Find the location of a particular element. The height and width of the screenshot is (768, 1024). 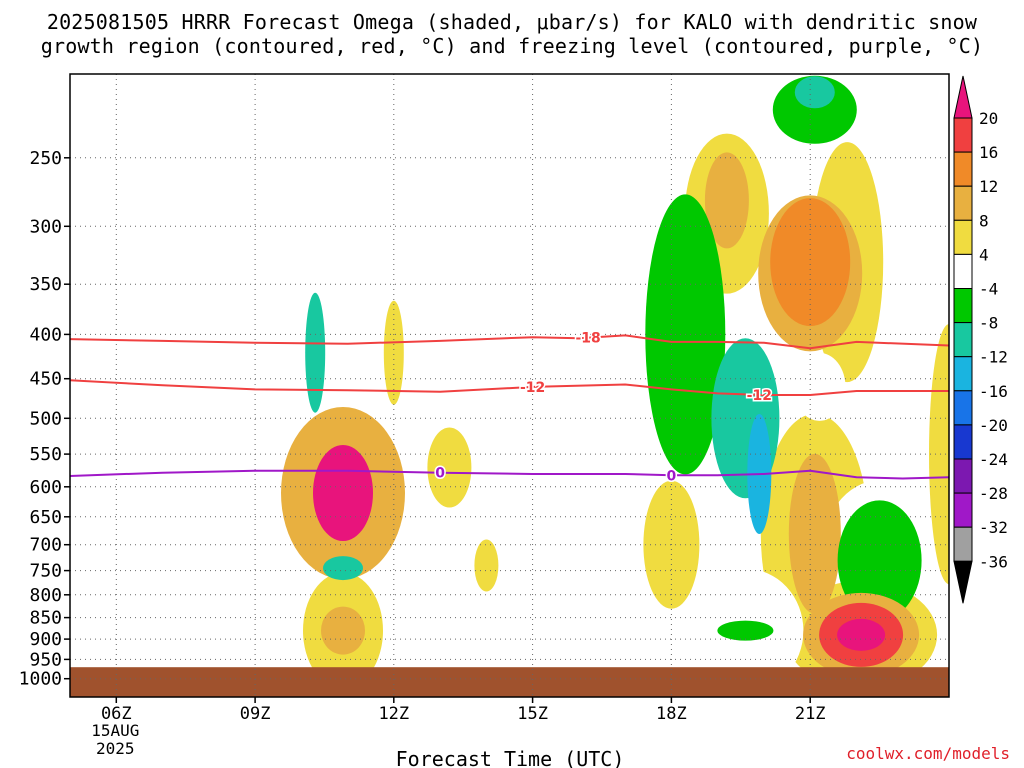

y-tick-label-850: 850 is located at coordinates (45, 618).